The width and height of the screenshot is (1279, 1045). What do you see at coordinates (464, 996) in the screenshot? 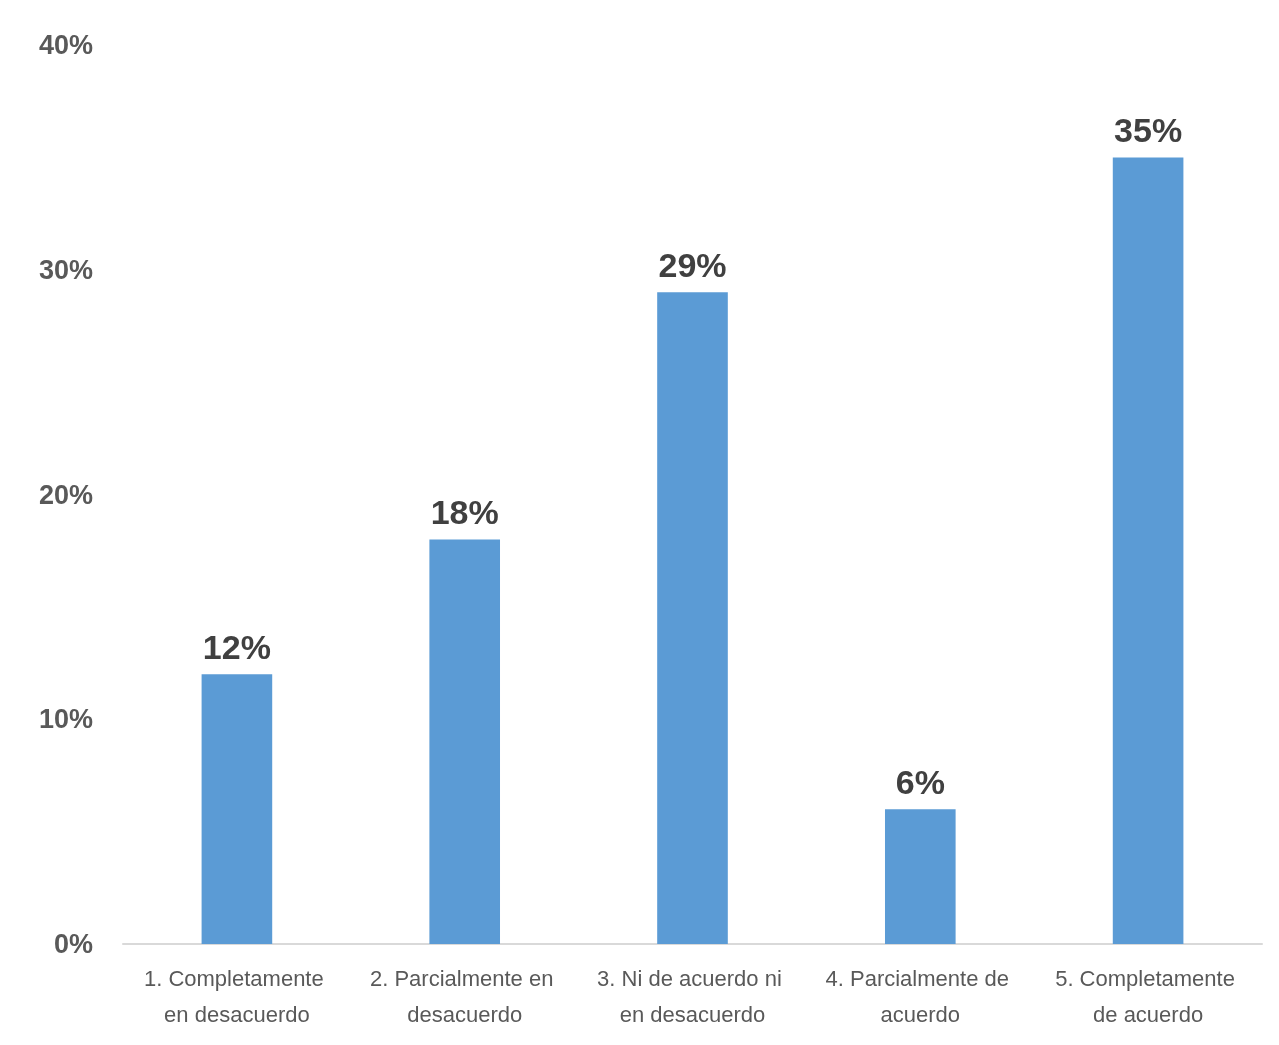
I see `x-tick-label: 2. Parcialmente en desacuerdo` at bounding box center [464, 996].